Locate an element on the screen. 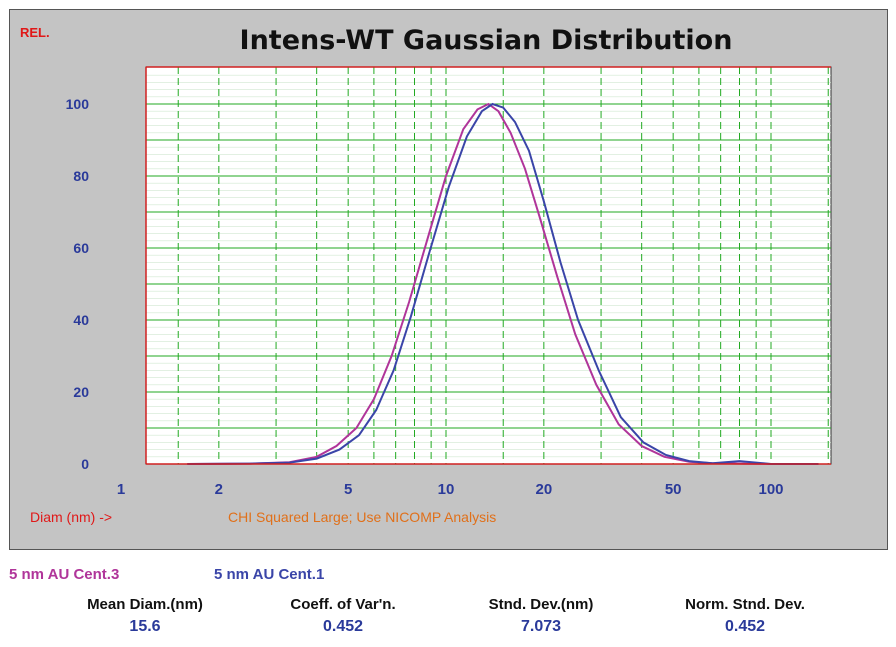 This screenshot has width=896, height=647. y-tick-label: 100 is located at coordinates (78, 104).